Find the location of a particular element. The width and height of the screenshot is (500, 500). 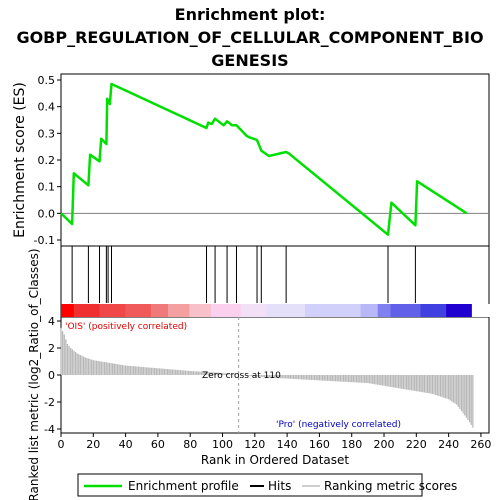

legend-label-ranking-metric: Ranking metric scores is located at coordinates (390, 486).